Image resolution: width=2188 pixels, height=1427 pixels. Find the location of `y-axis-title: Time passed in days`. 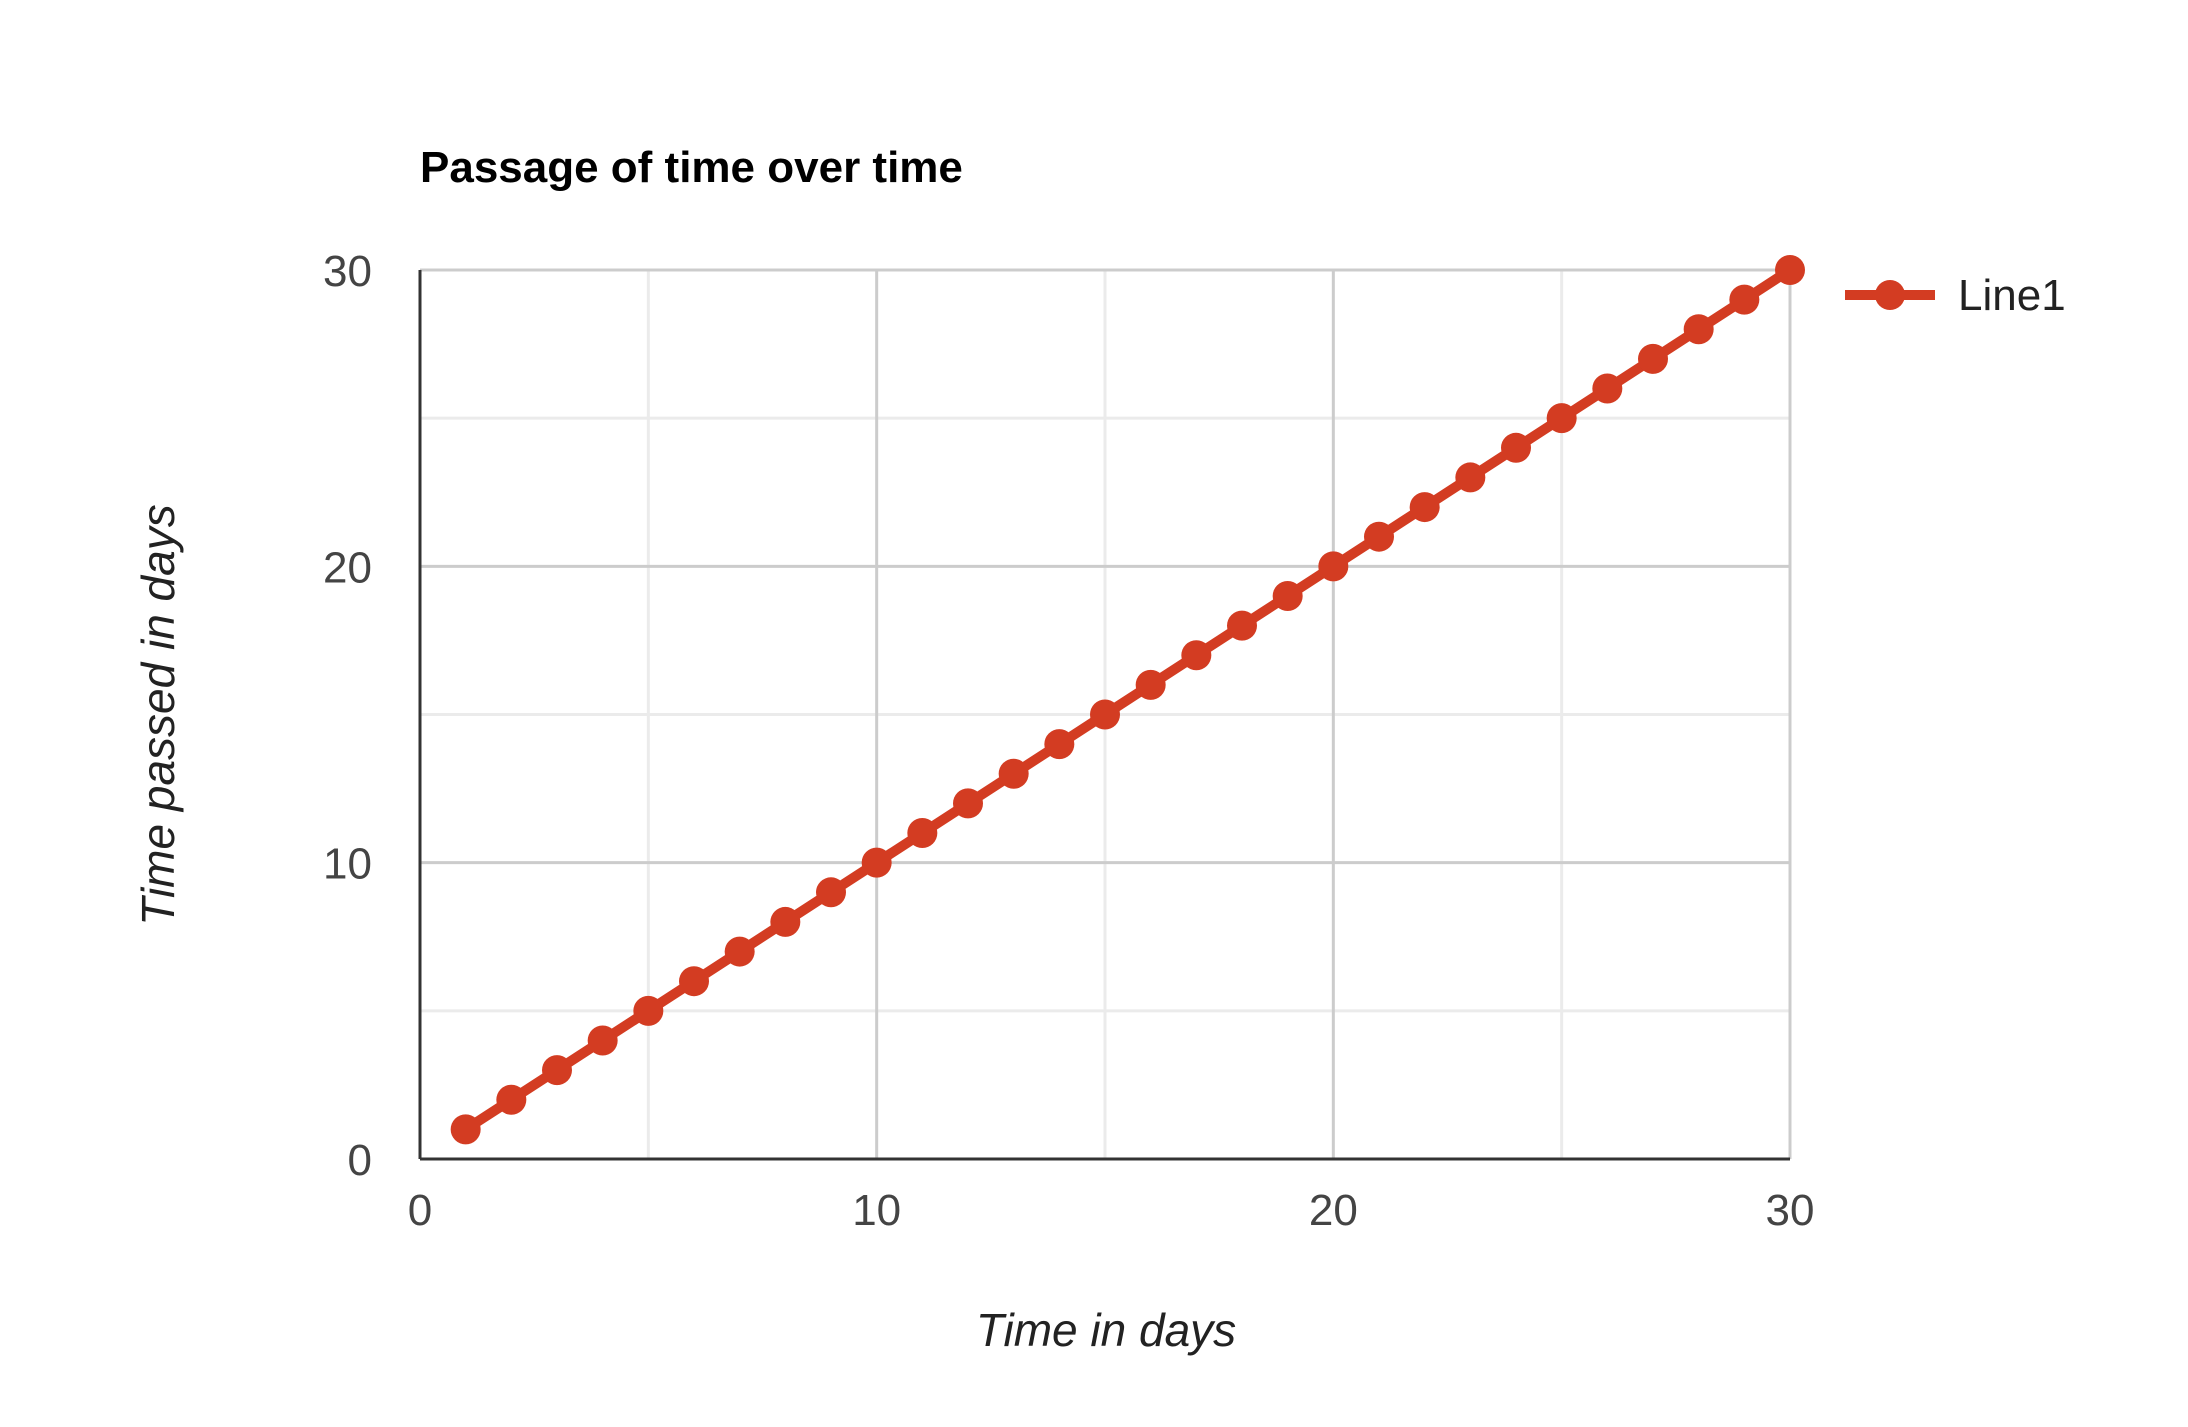

y-axis-title: Time passed in days is located at coordinates (158, 714).